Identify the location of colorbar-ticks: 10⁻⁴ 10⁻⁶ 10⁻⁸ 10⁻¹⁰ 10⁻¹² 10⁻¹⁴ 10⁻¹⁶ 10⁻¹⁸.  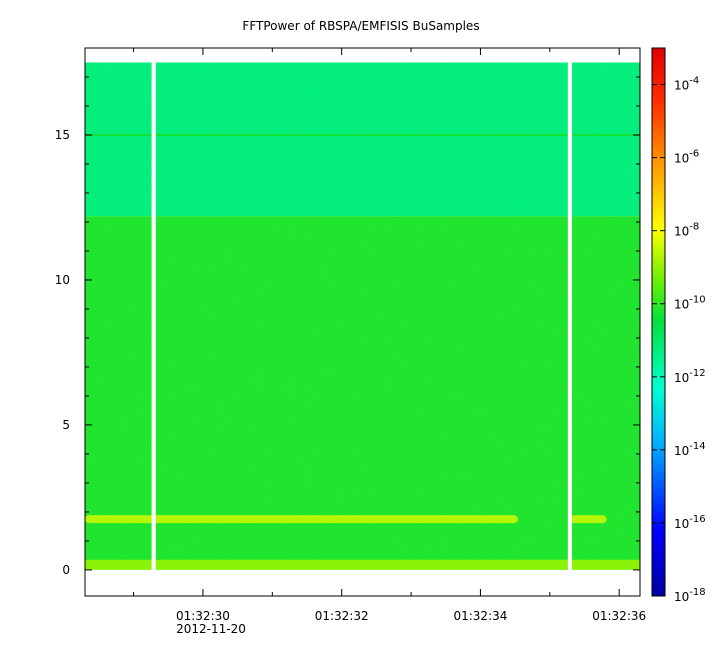
(679, 340).